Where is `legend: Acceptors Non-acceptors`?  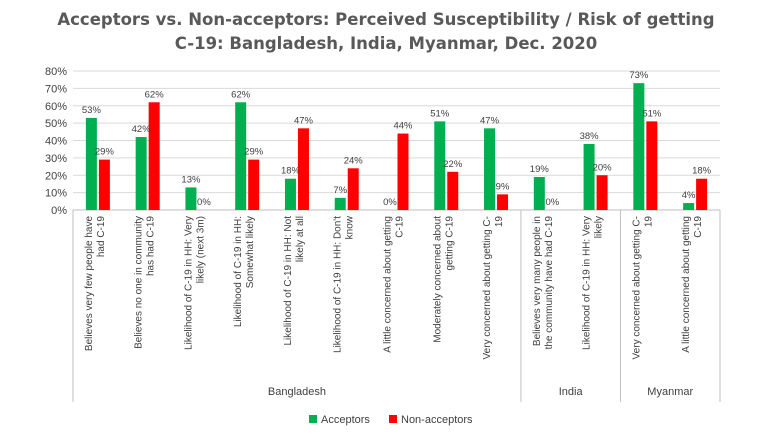
legend: Acceptors Non-acceptors is located at coordinates (391, 420).